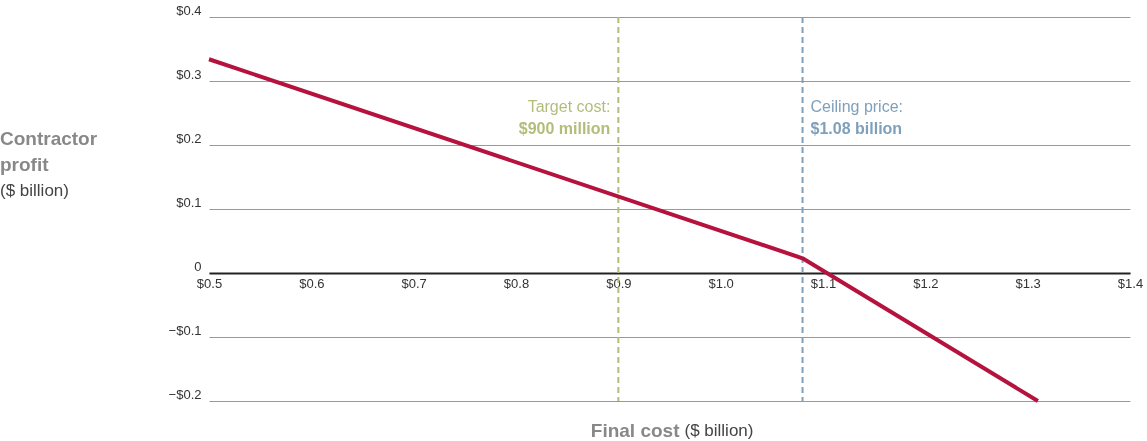  What do you see at coordinates (49, 164) in the screenshot?
I see `y-axis-title: Contractor profit ($ billion)` at bounding box center [49, 164].